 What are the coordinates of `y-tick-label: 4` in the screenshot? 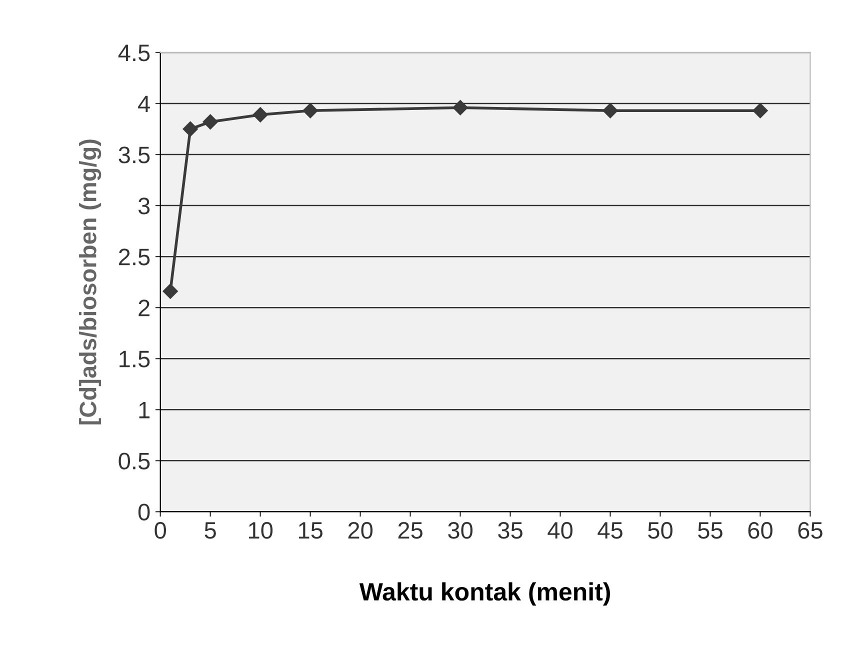 It's located at (144, 104).